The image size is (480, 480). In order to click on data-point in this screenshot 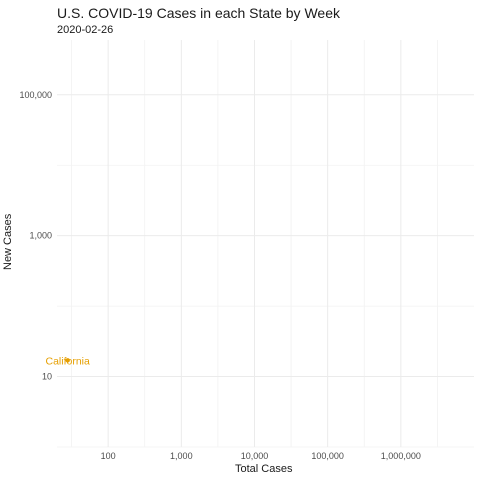, I will do `click(67, 360)`.